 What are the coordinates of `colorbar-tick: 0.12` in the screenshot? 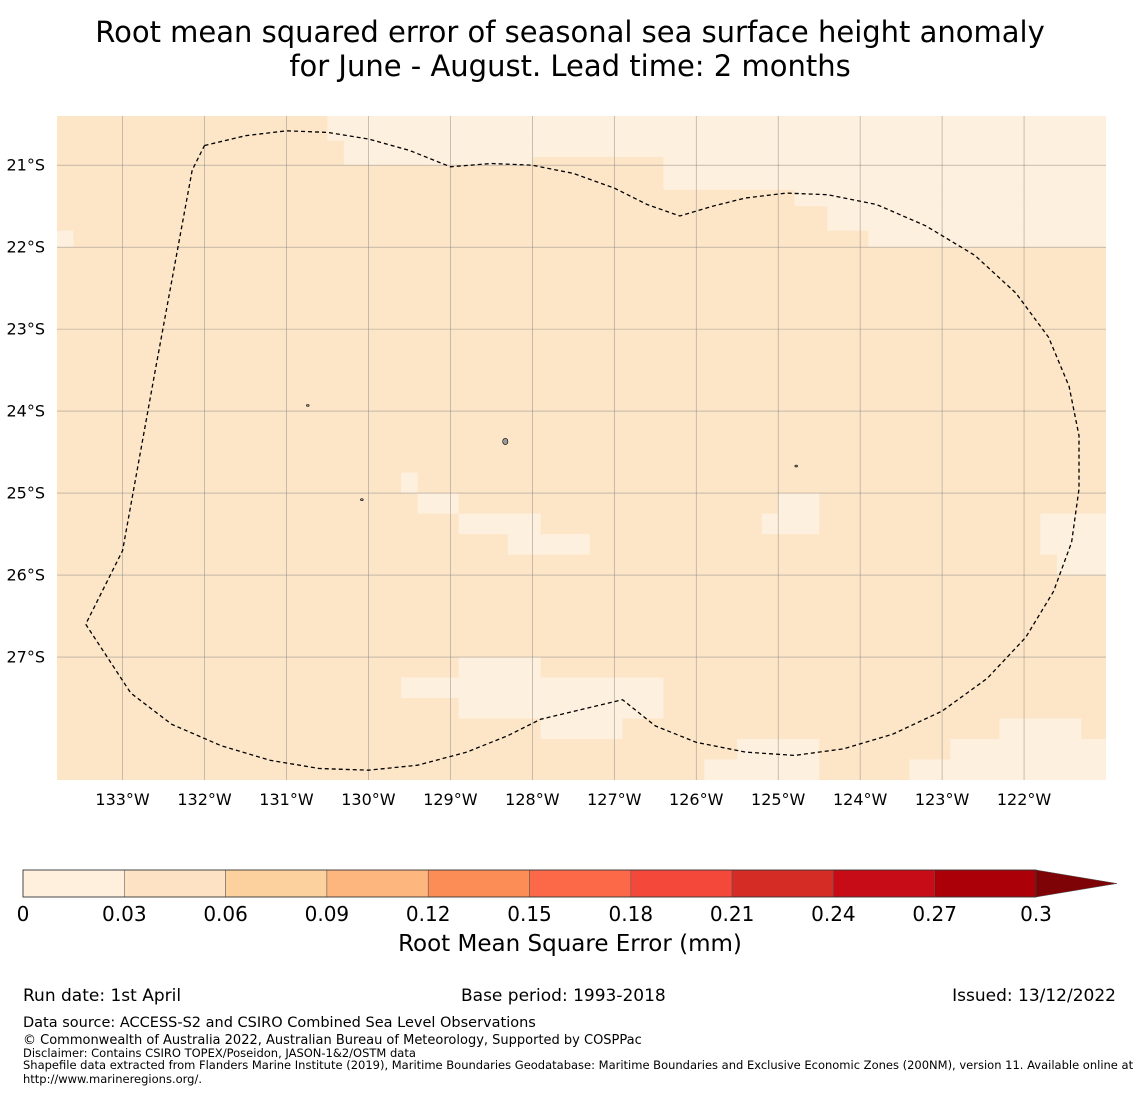 It's located at (428, 914).